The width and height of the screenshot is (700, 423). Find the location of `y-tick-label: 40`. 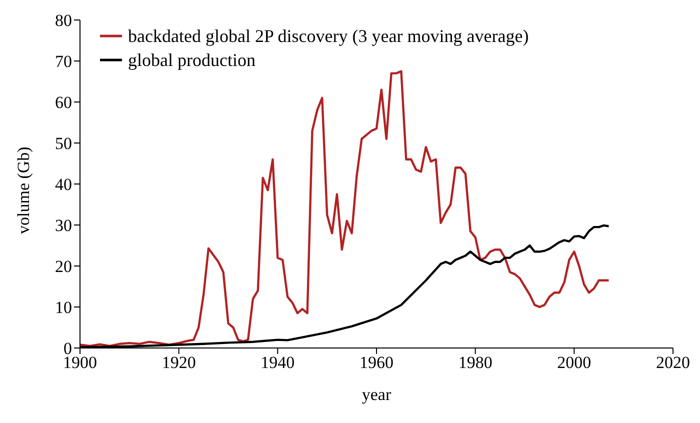

y-tick-label: 40 is located at coordinates (63, 184).